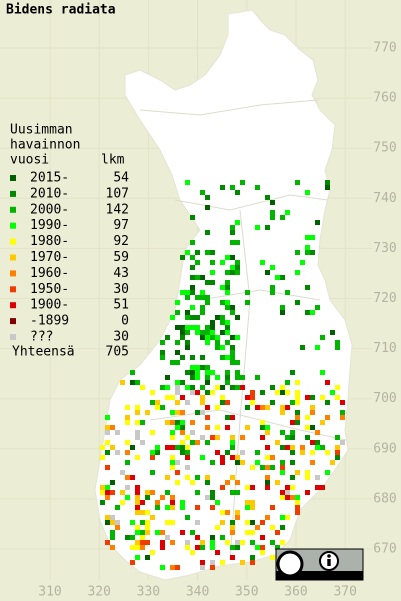  I want to click on by-icon-head, so click(329, 556).